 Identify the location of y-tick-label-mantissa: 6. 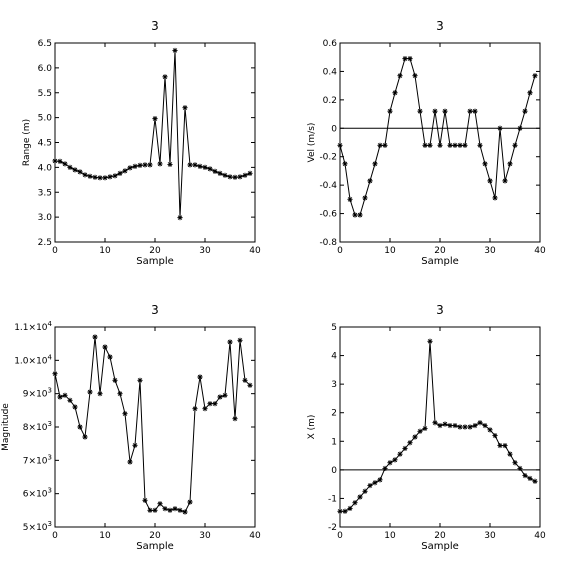
(26, 495).